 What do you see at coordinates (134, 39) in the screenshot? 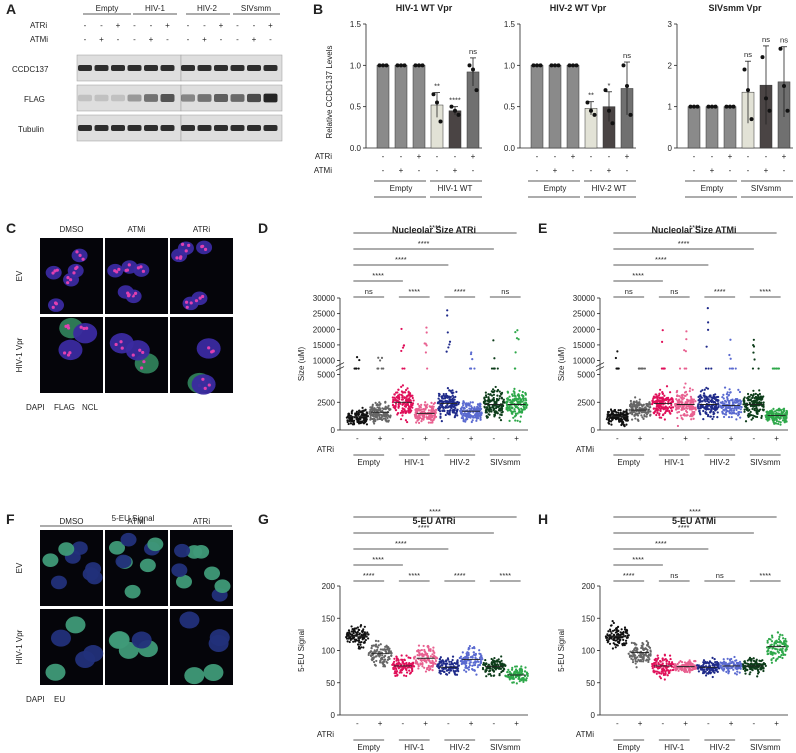
I see `sign-atmi: -` at bounding box center [134, 39].